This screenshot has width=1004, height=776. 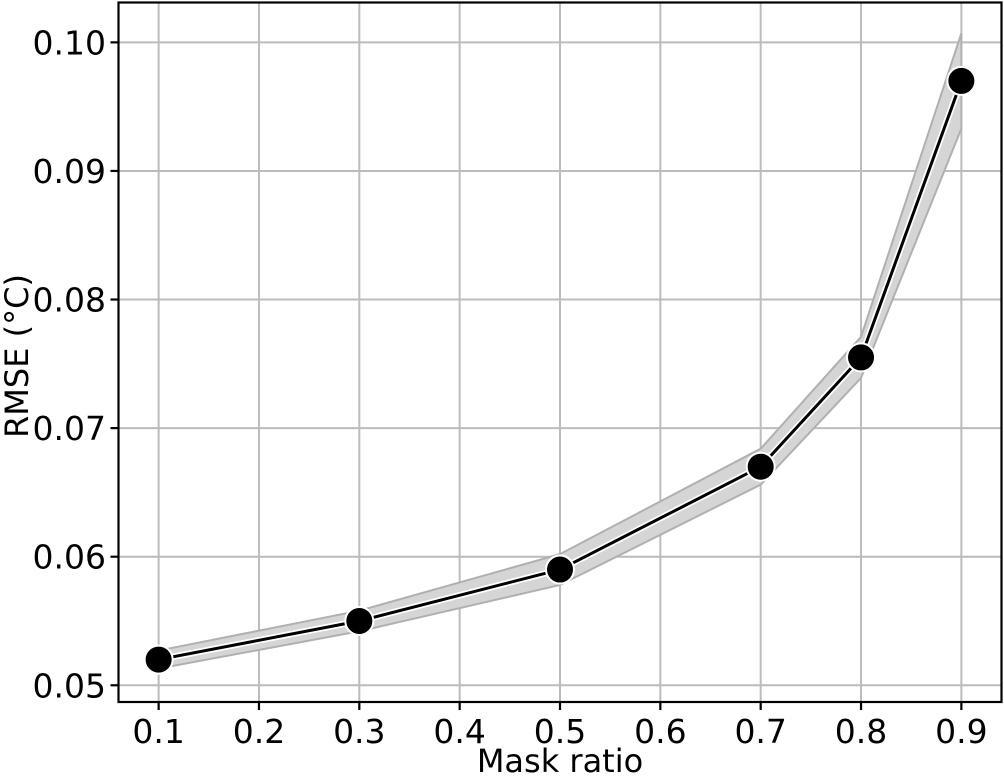 What do you see at coordinates (69, 557) in the screenshot?
I see `y-tick-label: 0.06` at bounding box center [69, 557].